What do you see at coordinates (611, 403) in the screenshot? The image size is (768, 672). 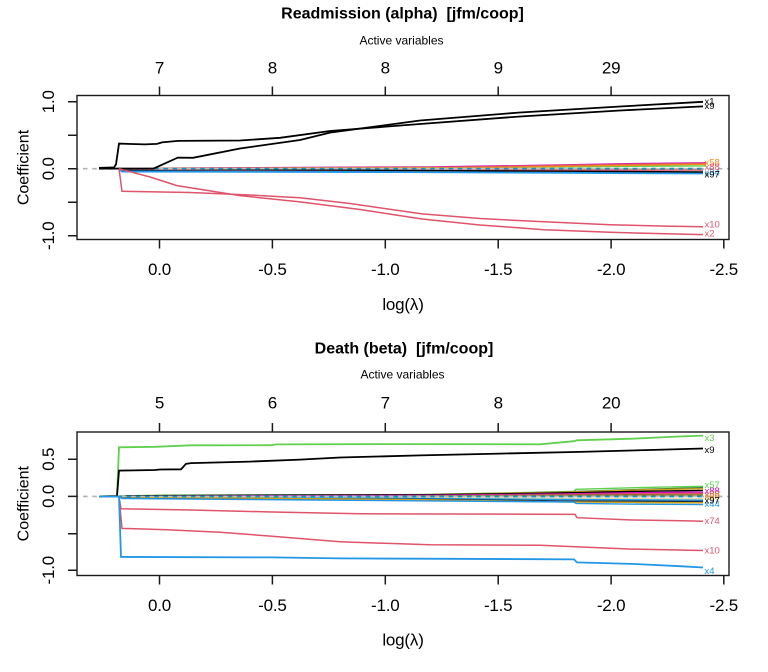 I see `svg-text: 20` at bounding box center [611, 403].